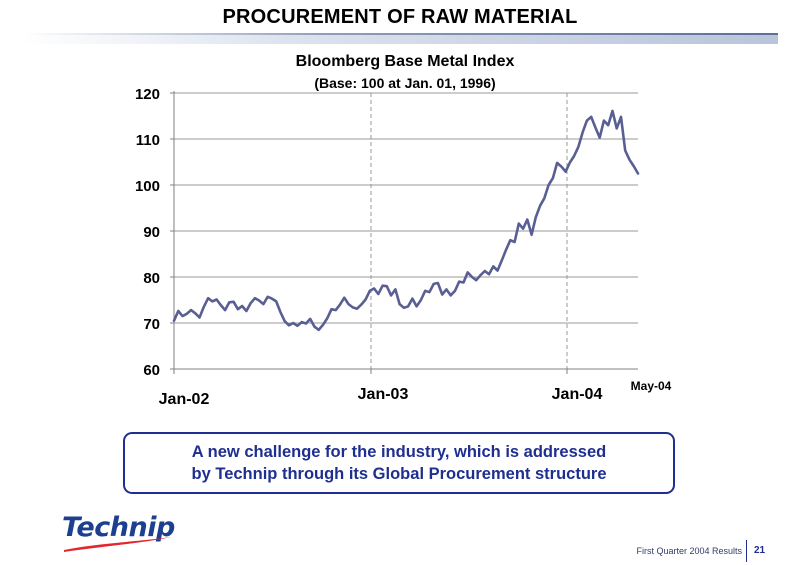  What do you see at coordinates (148, 140) in the screenshot?
I see `y-tick-label-110: 110` at bounding box center [148, 140].